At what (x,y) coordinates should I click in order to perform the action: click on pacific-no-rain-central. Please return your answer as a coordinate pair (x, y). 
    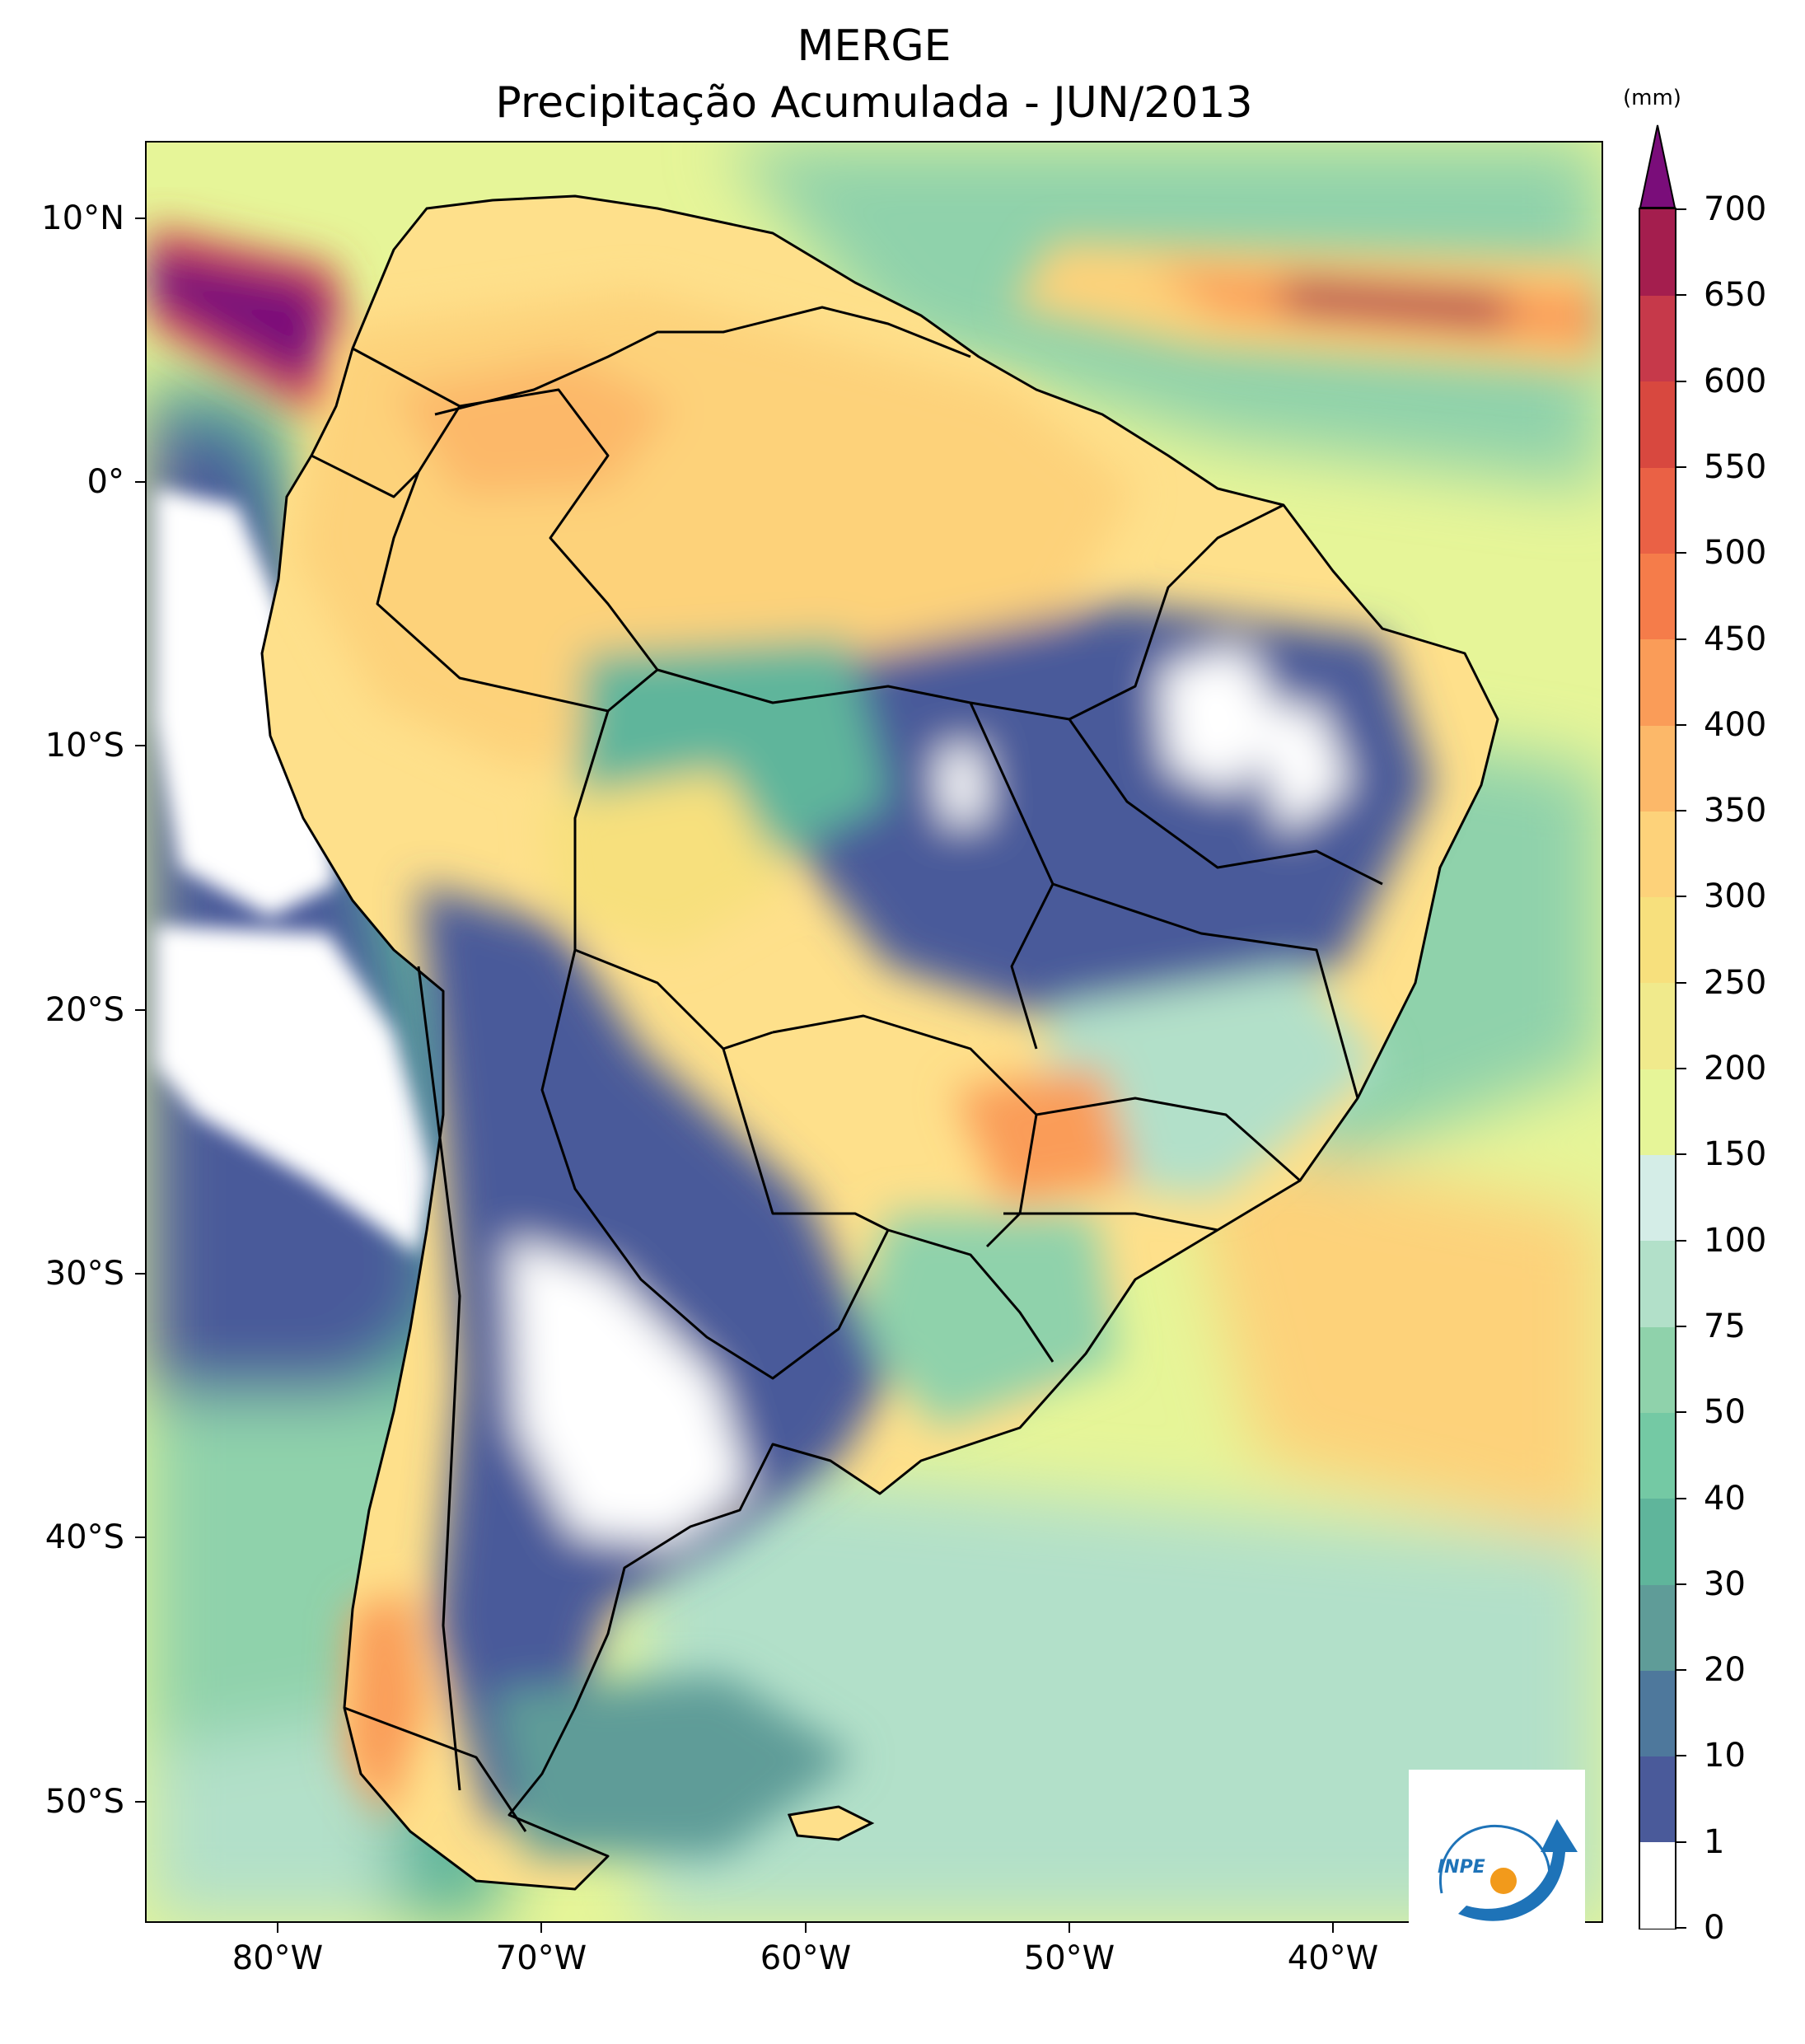
    Looking at the image, I should click on (295, 1090).